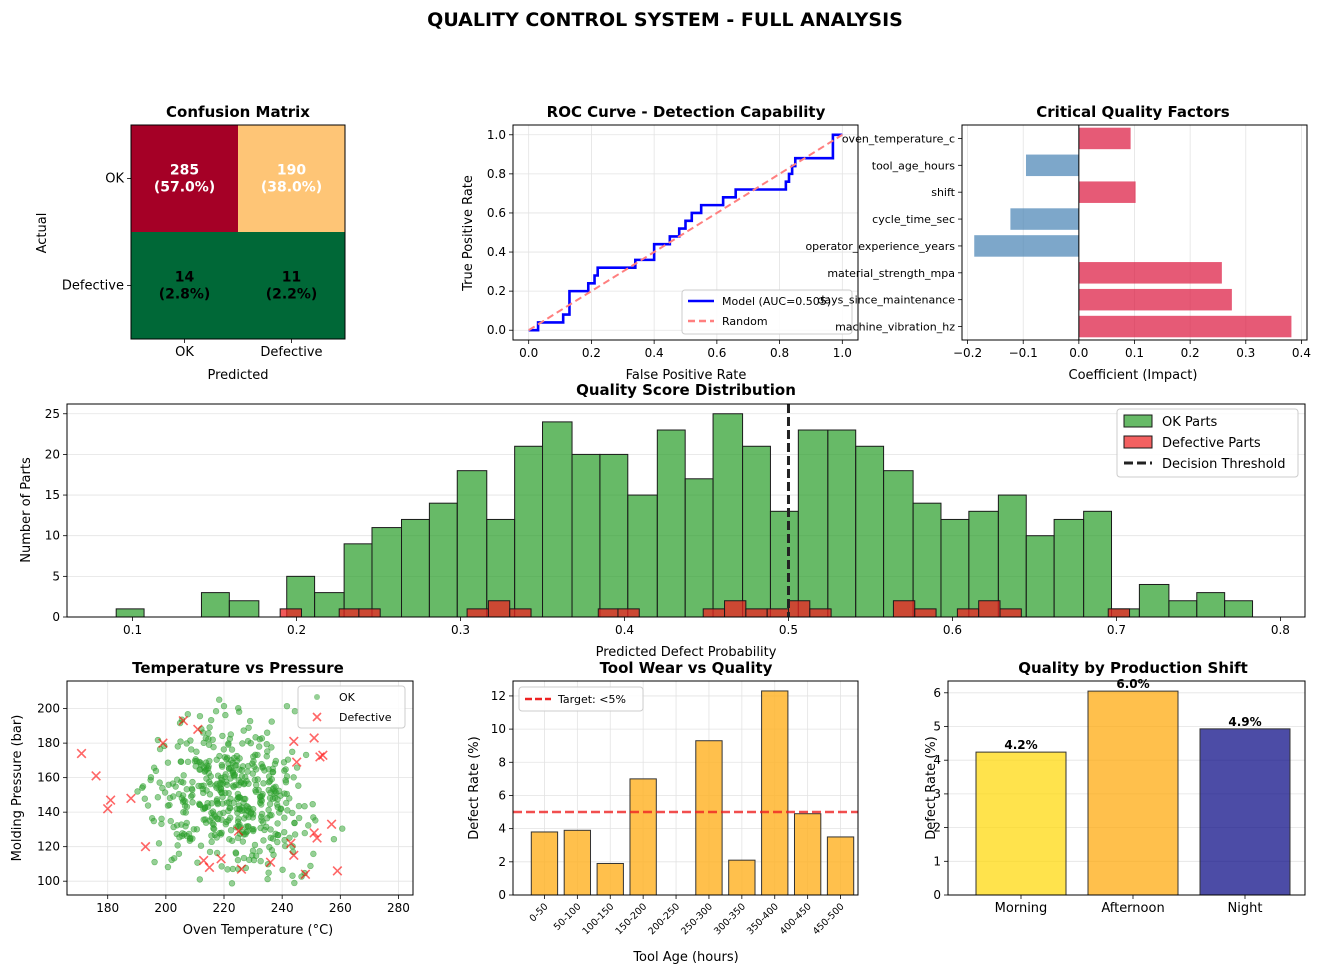 This screenshot has height=974, width=1319. What do you see at coordinates (685, 232) in the screenshot?
I see `random-baseline-line` at bounding box center [685, 232].